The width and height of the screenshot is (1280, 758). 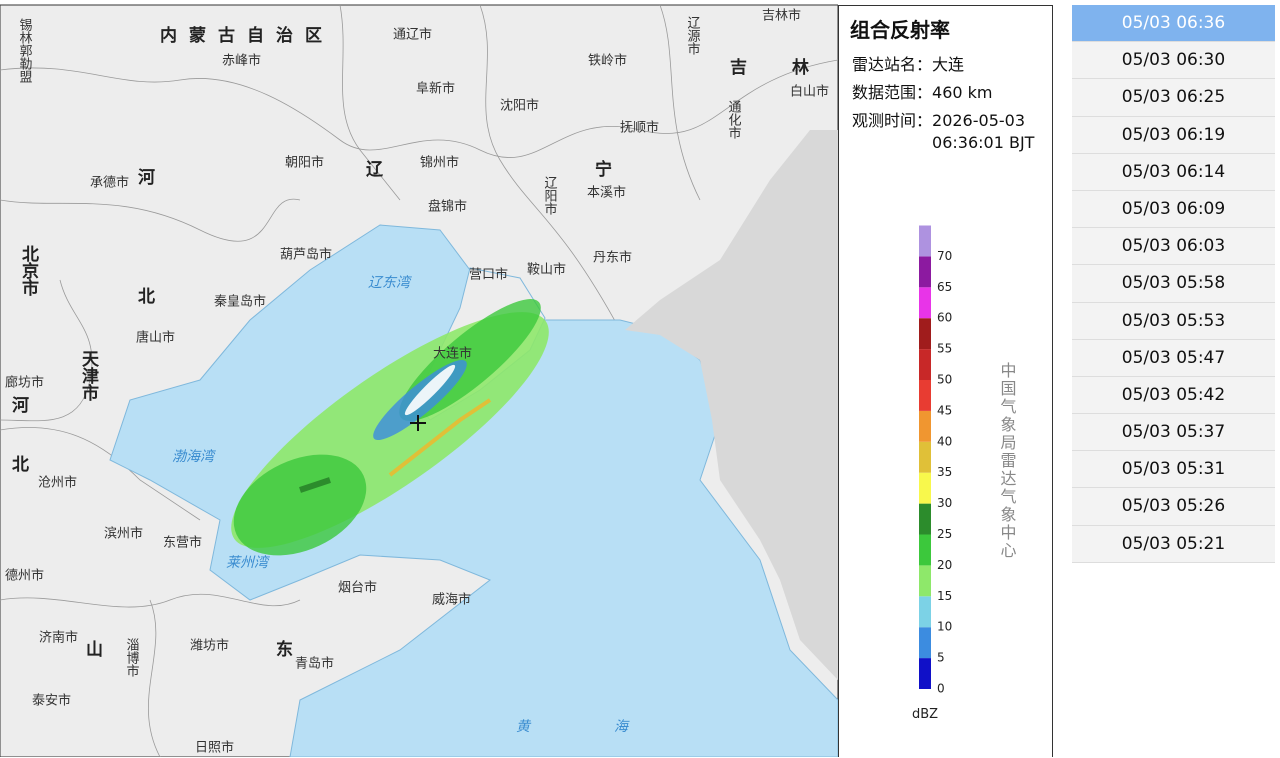 I want to click on map-label: 辽阳市, so click(x=550, y=195).